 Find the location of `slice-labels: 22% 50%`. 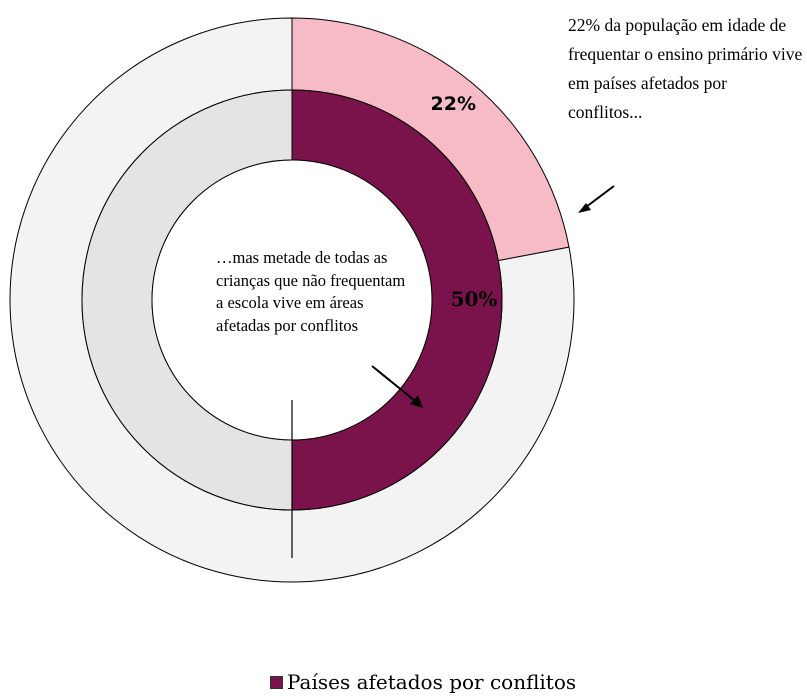

slice-labels: 22% 50% is located at coordinates (464, 202).